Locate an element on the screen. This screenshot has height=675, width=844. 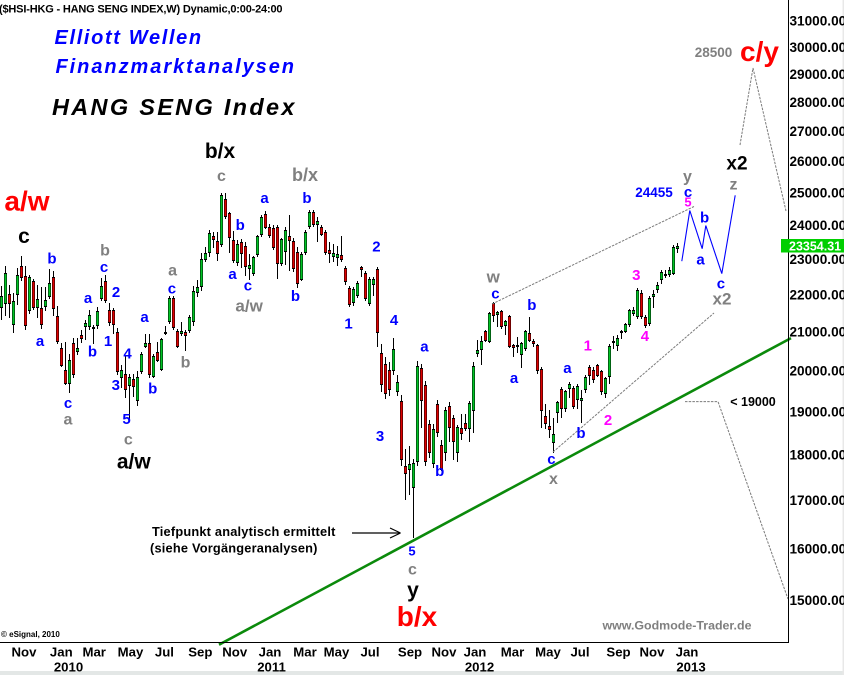
svg-text: 2010 is located at coordinates (68, 667).